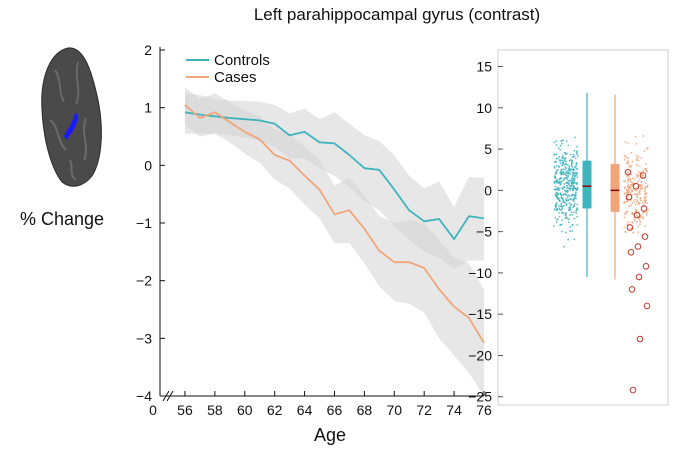  I want to click on x-tick-label: 58, so click(215, 410).